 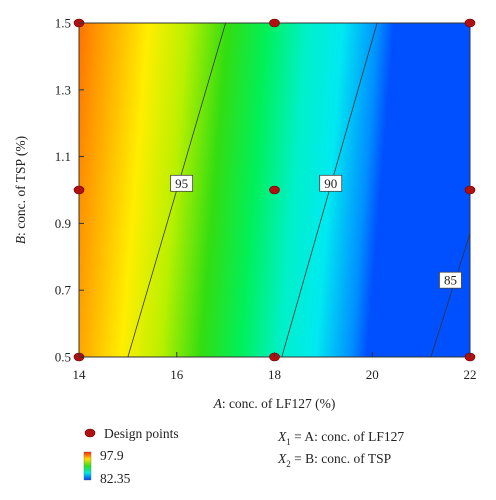 I want to click on contour-label-95: 95, so click(x=182, y=183).